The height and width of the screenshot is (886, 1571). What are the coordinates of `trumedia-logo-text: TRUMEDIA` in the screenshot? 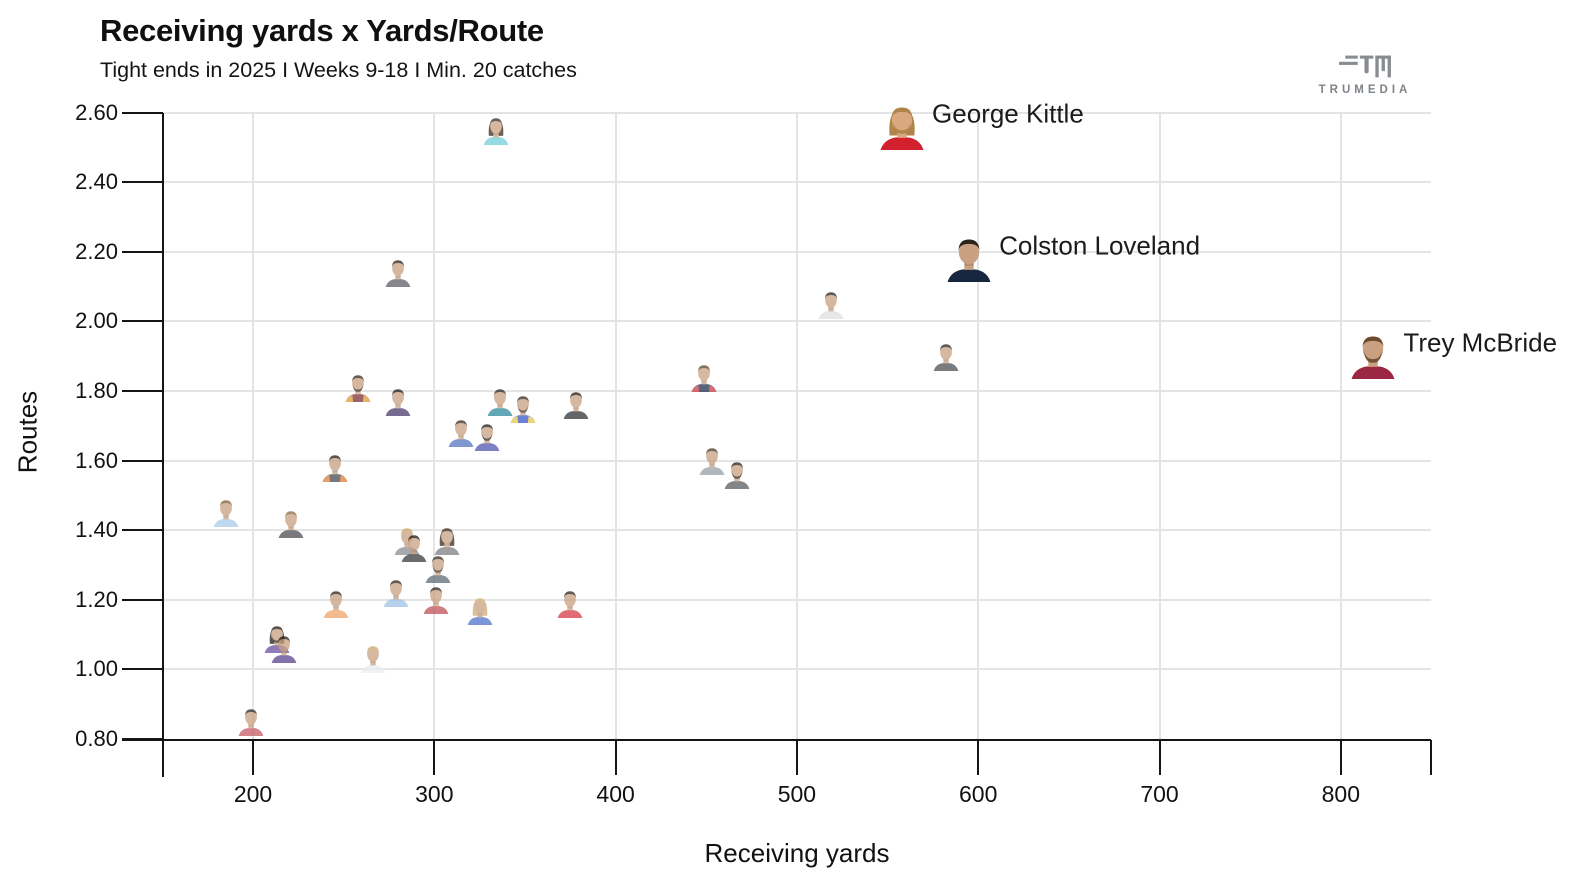 It's located at (1365, 90).